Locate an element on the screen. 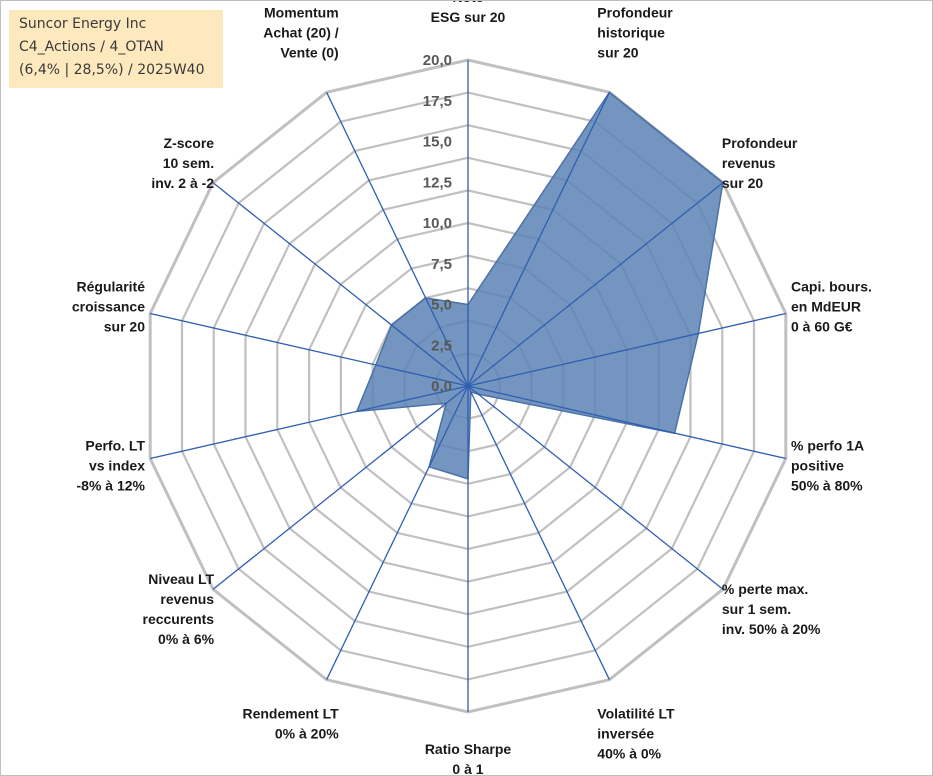 The height and width of the screenshot is (776, 933). axis-label: Rendement LT 0% à 20% is located at coordinates (290, 724).